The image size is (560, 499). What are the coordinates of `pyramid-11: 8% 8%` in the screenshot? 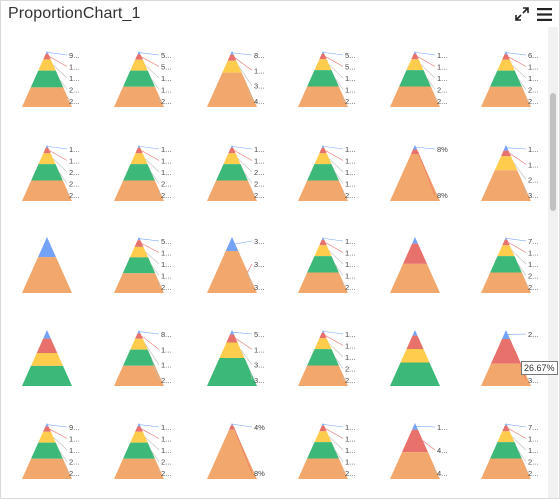 It's located at (419, 173).